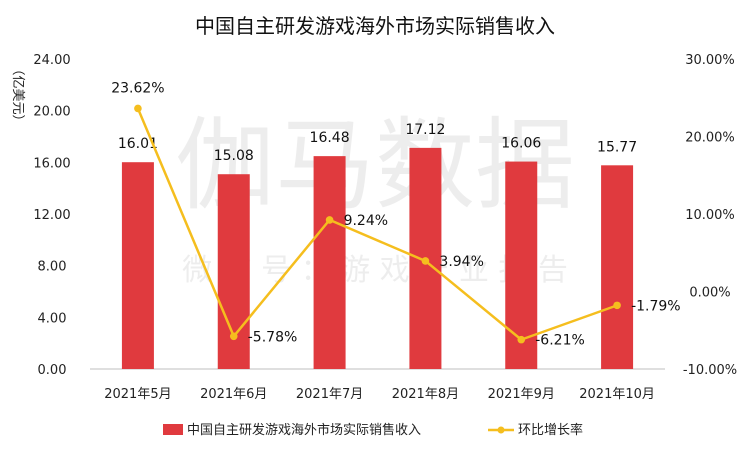  I want to click on legend: 中国自主研发游戏海外市场实际销售收入 环比增长率, so click(373, 430).